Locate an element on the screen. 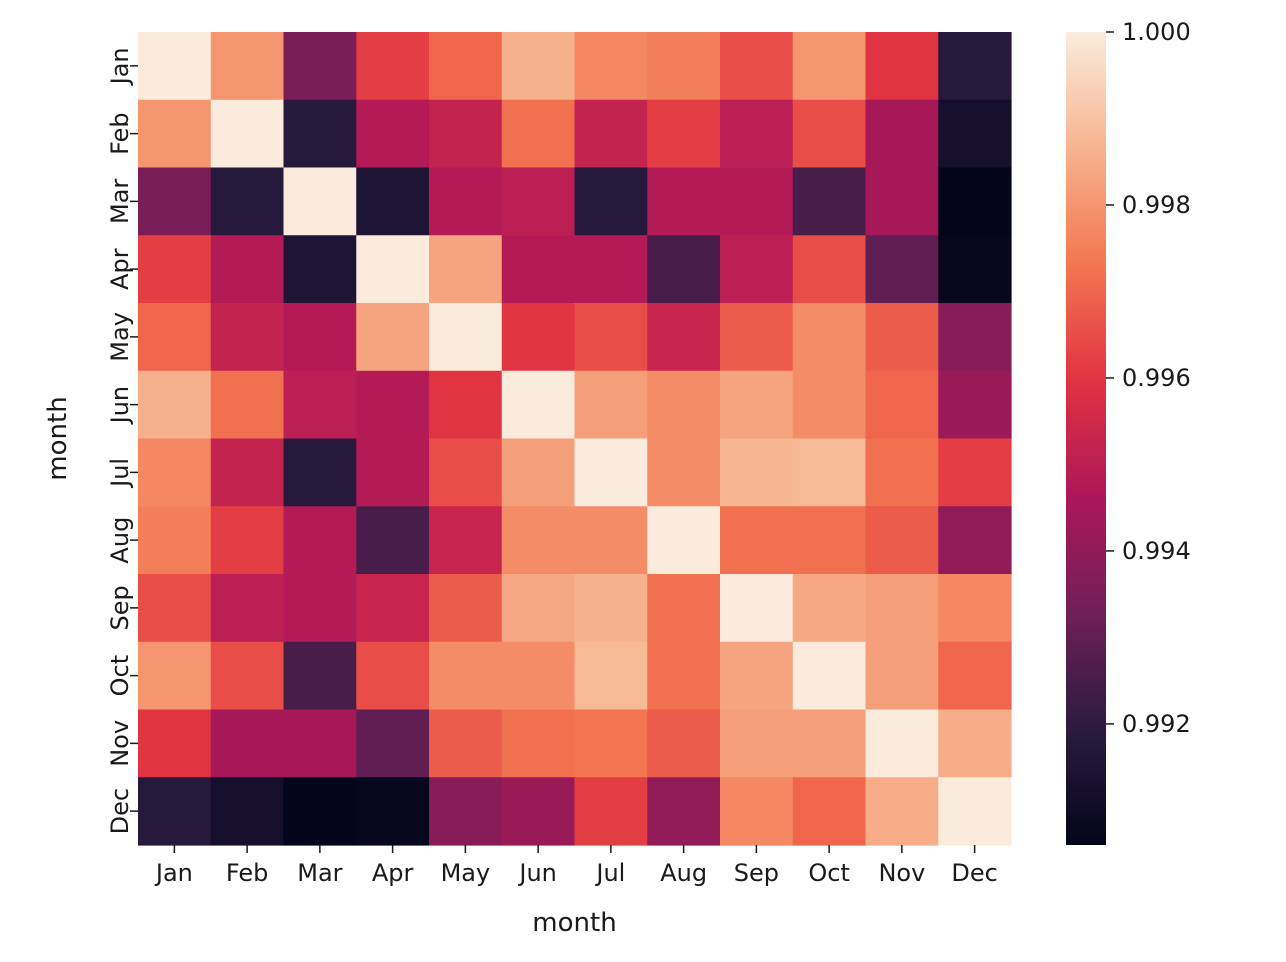 This screenshot has height=962, width=1286. heatmap-cell-sep-mar is located at coordinates (320, 608).